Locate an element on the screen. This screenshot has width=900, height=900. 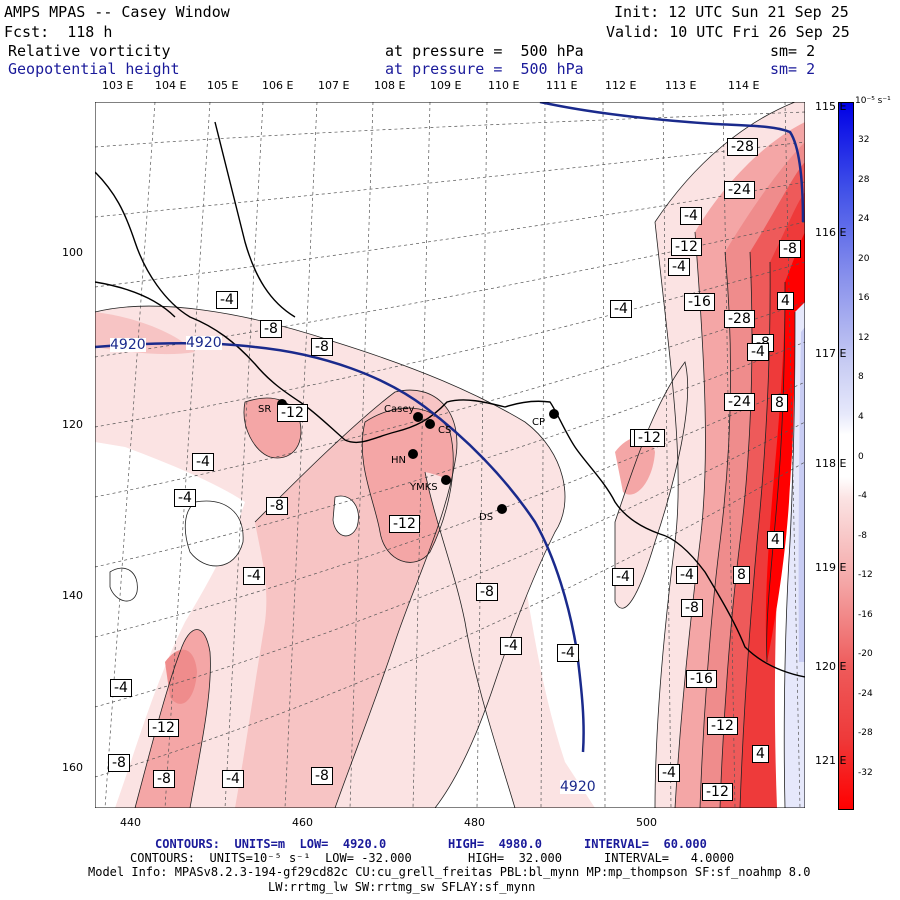
x-tick-label: 480 is located at coordinates (474, 822).